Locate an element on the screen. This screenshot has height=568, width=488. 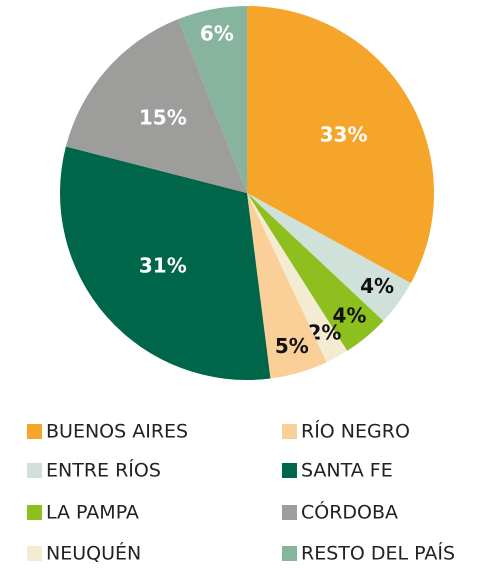
legend-label: CÓRDOBA is located at coordinates (349, 512).